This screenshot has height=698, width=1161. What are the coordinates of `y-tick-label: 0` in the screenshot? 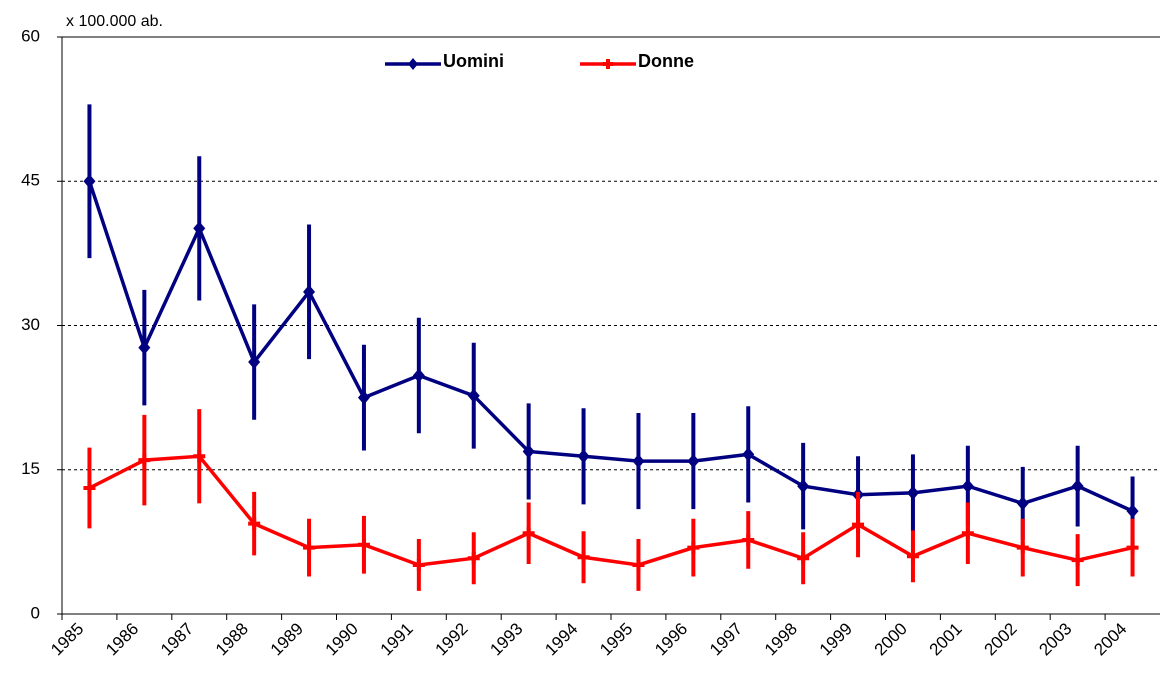 It's located at (35, 612).